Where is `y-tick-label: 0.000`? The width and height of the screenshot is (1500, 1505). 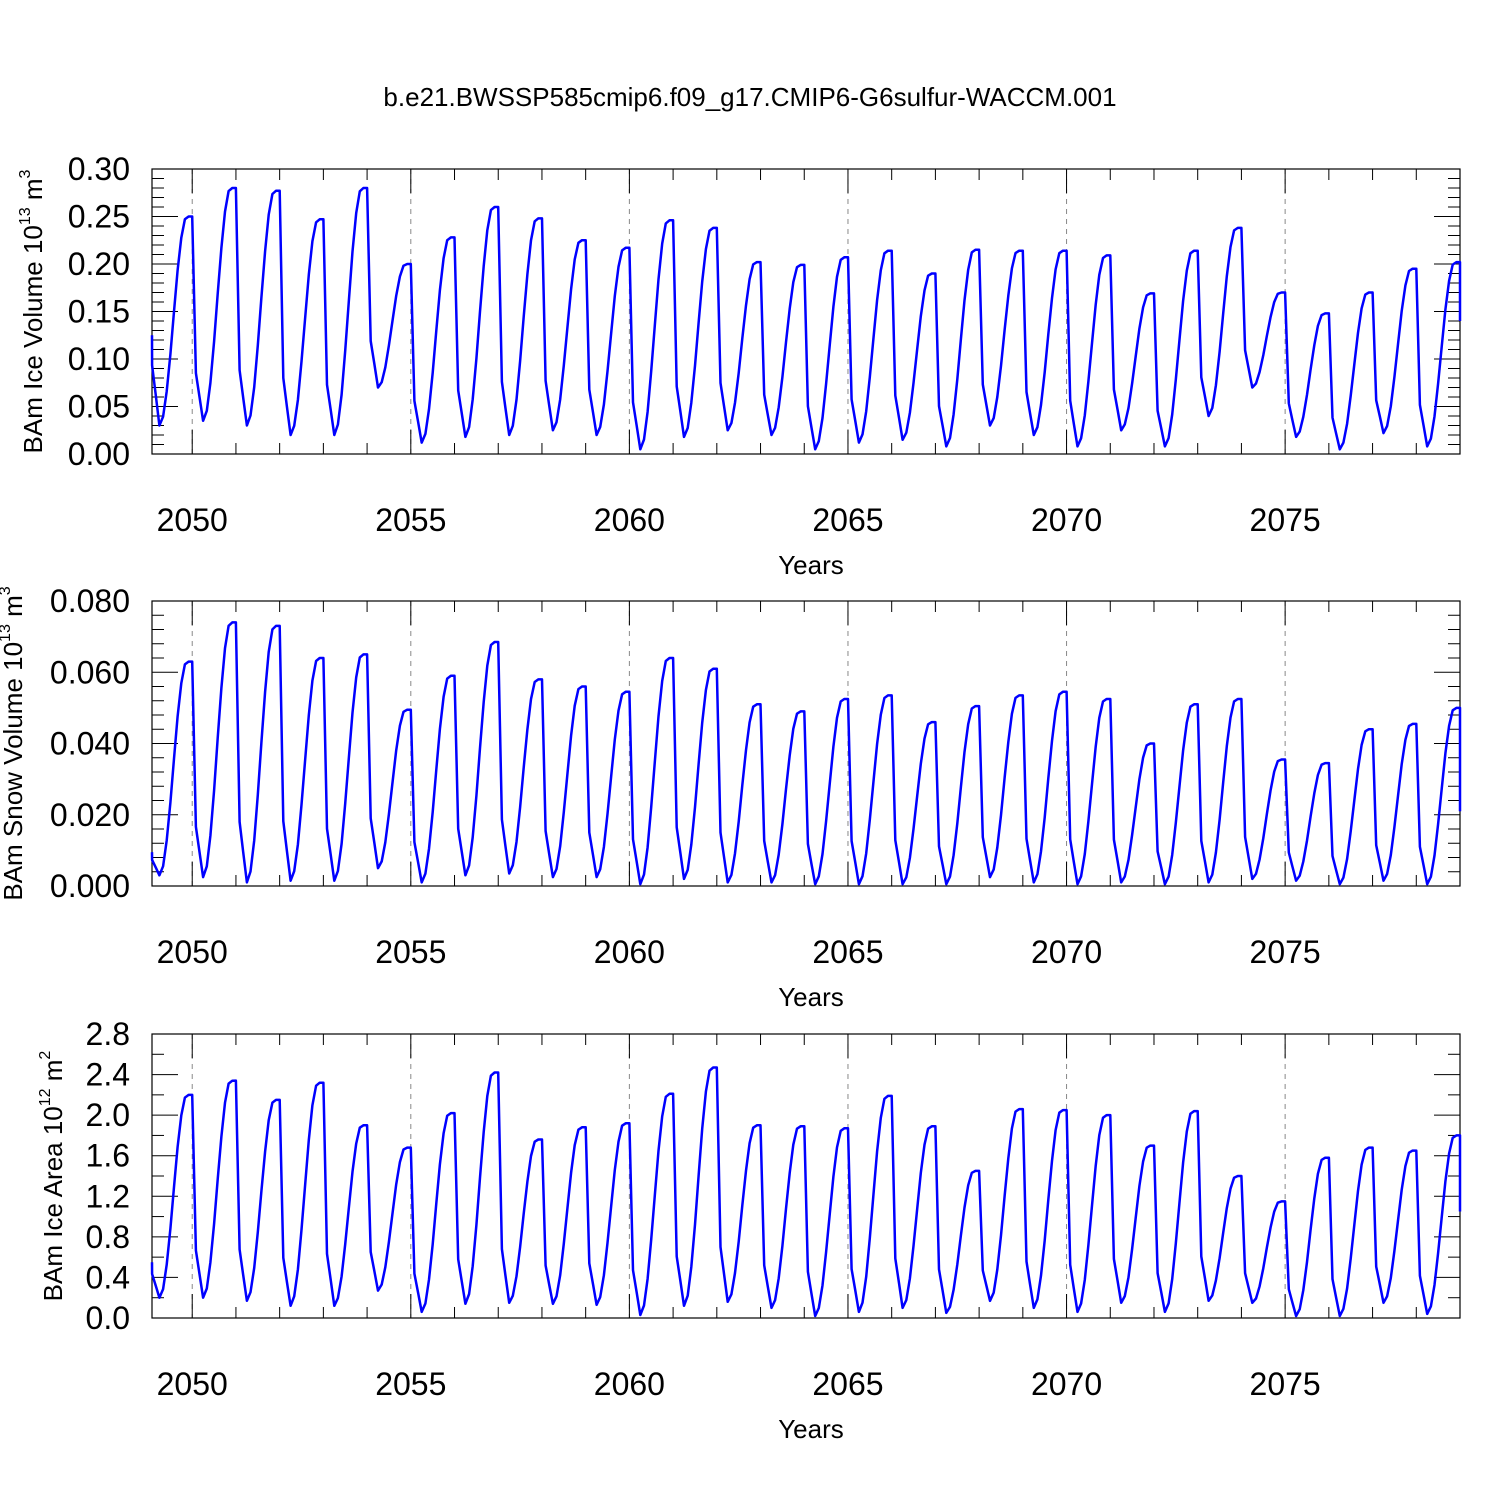
y-tick-label: 0.000 is located at coordinates (90, 886).